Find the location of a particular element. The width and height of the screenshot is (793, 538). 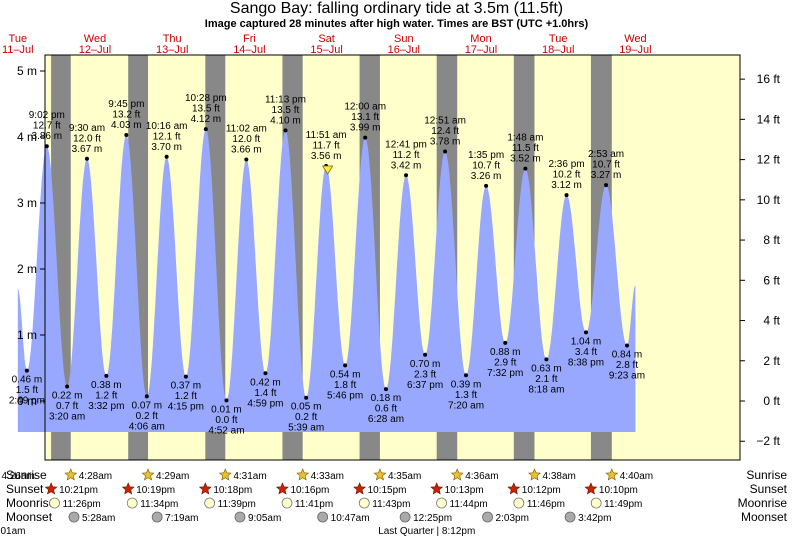

moonset-row-label-left: Moonset is located at coordinates (29, 517).